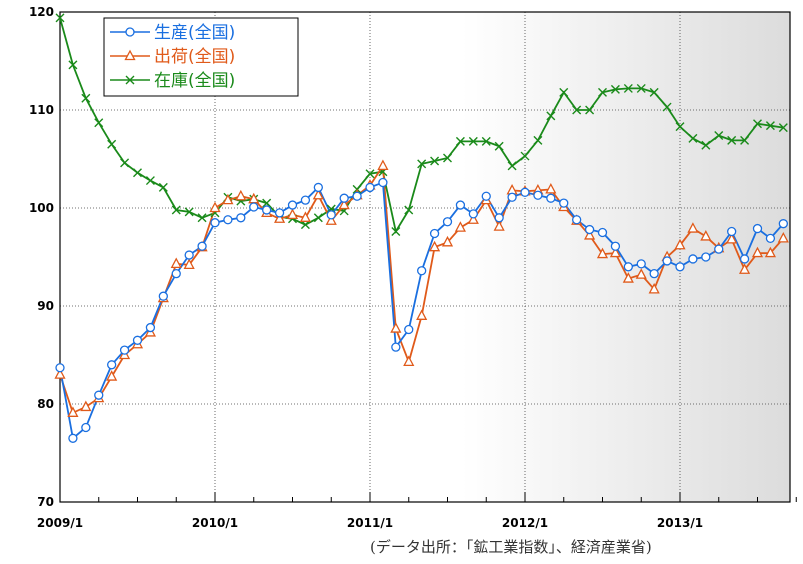 Image resolution: width=803 pixels, height=564 pixels. I want to click on x-tick-label: 2010/1, so click(215, 523).